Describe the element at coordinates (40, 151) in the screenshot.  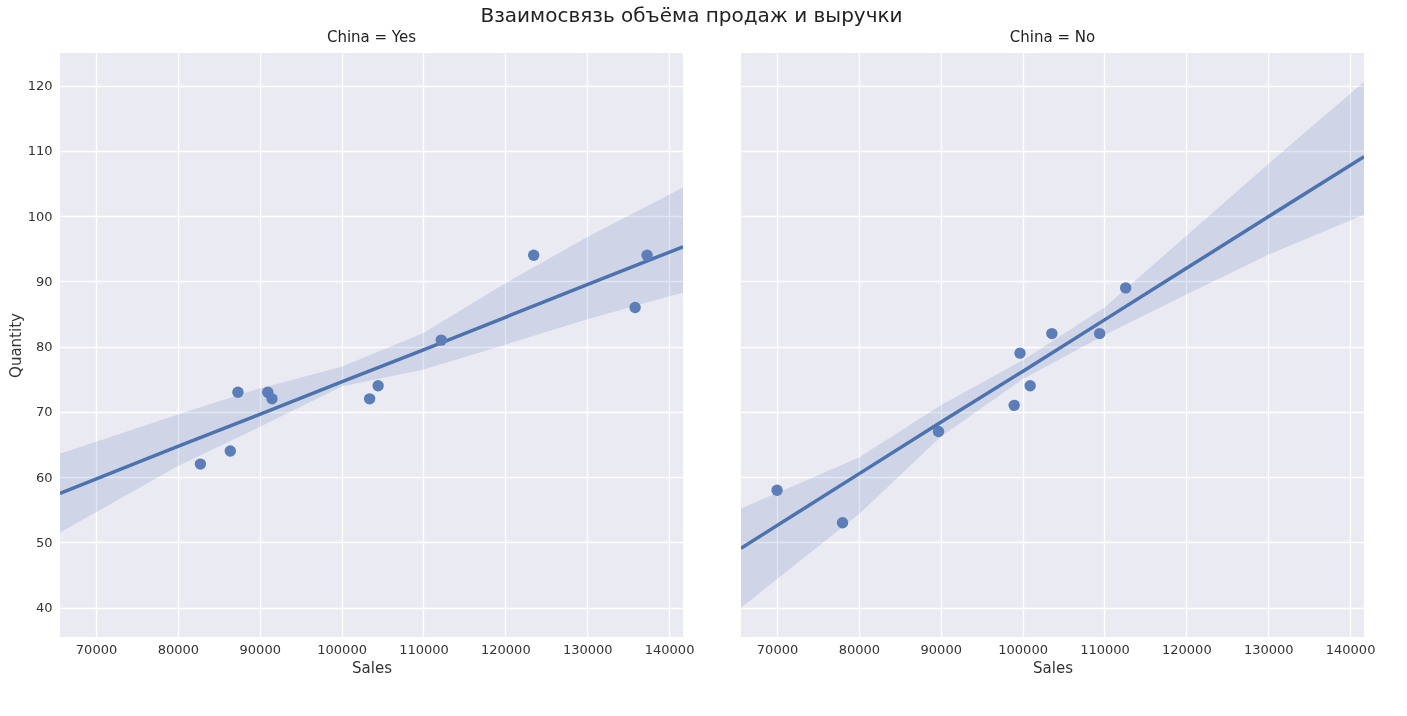
I see `y-tick-label: 110` at that location.